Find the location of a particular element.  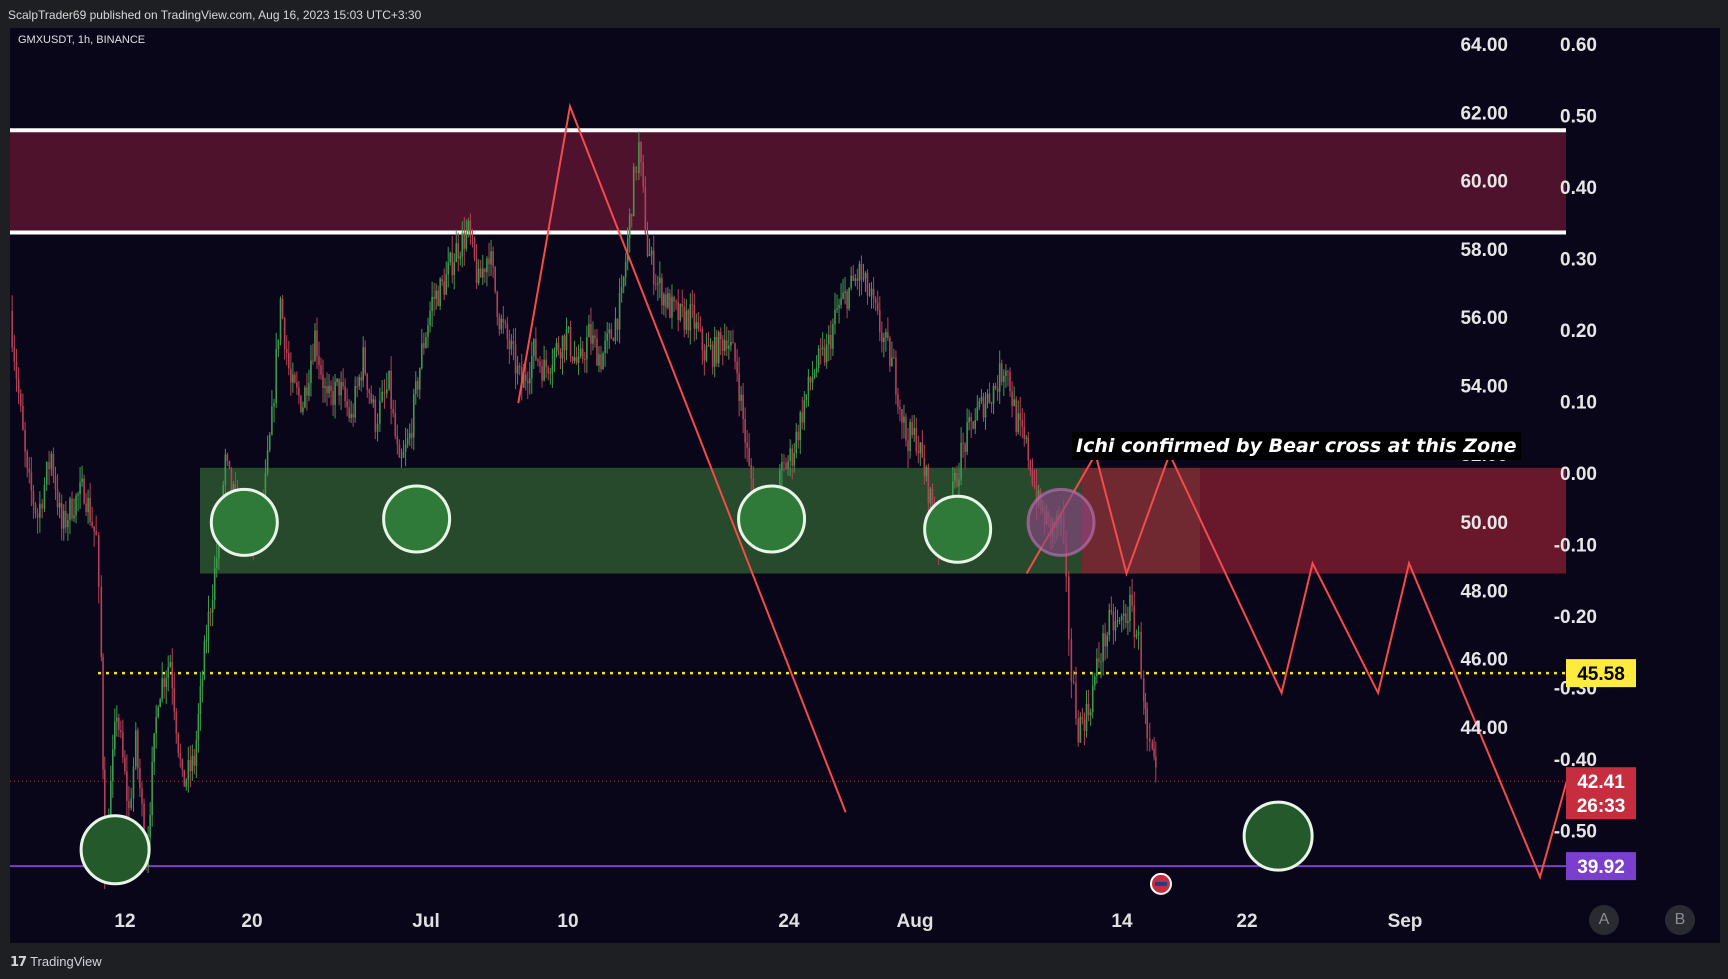

y-tick-price: 64.00 is located at coordinates (1484, 45).